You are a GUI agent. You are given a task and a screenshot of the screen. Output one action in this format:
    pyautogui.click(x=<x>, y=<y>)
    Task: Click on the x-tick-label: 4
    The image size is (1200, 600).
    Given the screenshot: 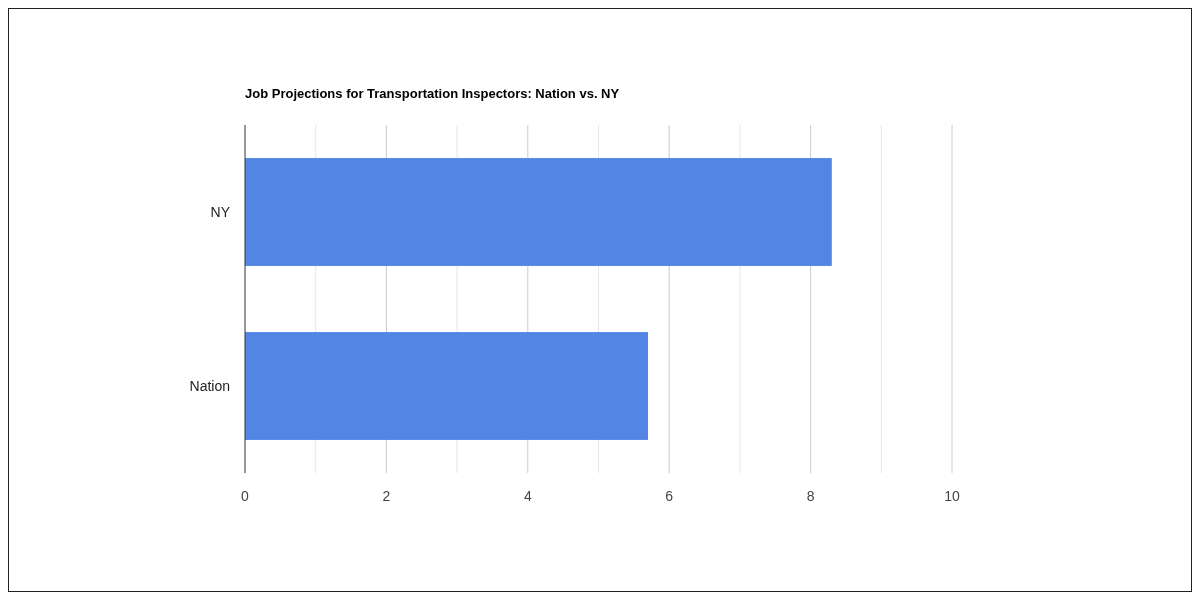 What is the action you would take?
    pyautogui.click(x=527, y=496)
    